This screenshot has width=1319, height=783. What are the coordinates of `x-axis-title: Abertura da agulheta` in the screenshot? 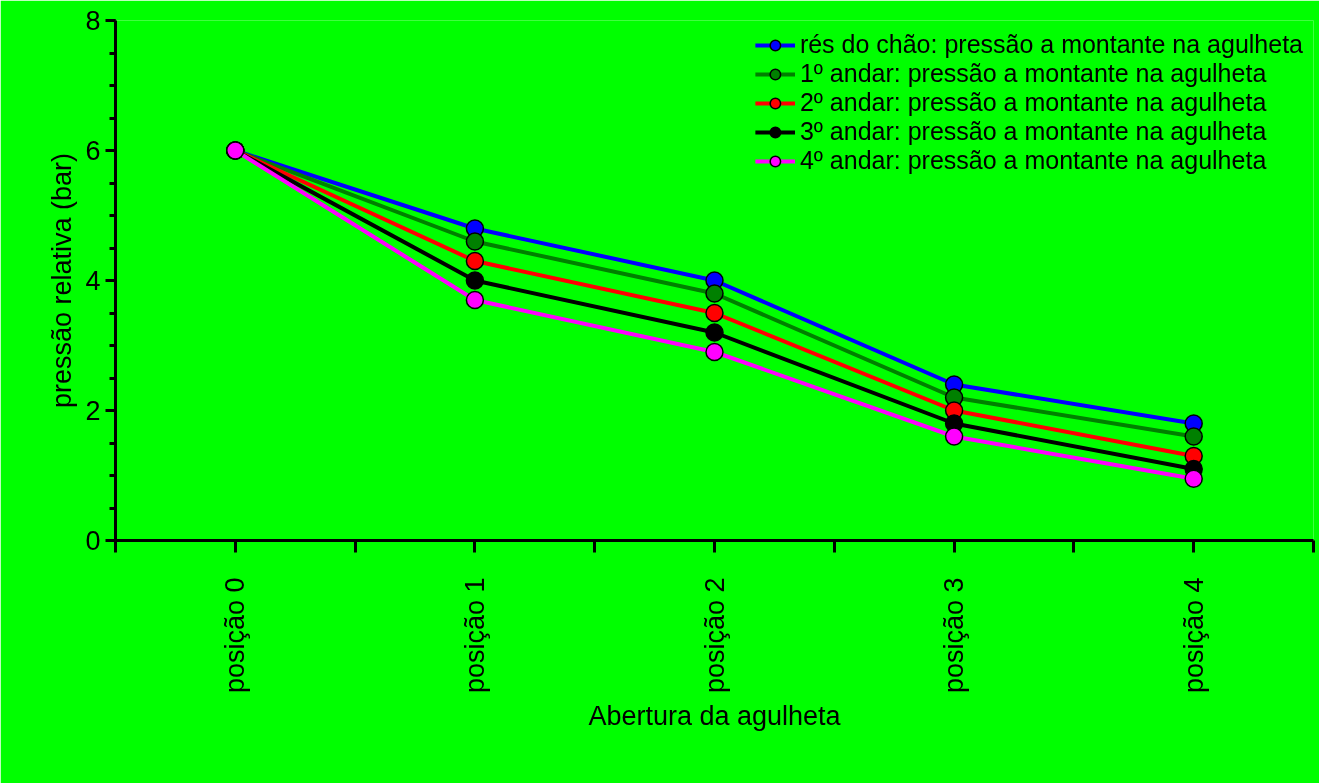 It's located at (715, 716).